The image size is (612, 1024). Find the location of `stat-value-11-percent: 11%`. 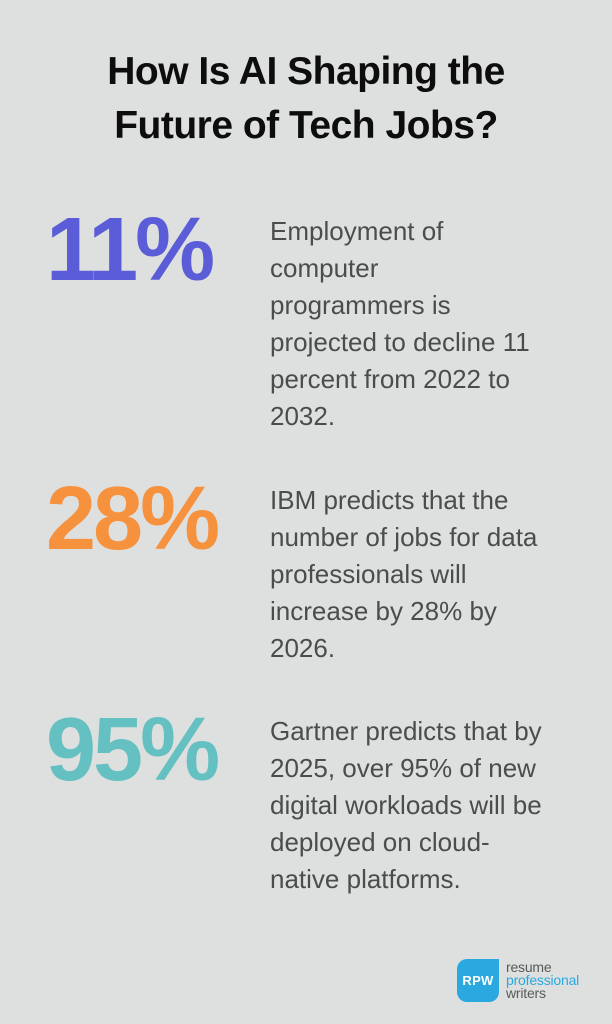

stat-value-11-percent: 11% is located at coordinates (130, 250).